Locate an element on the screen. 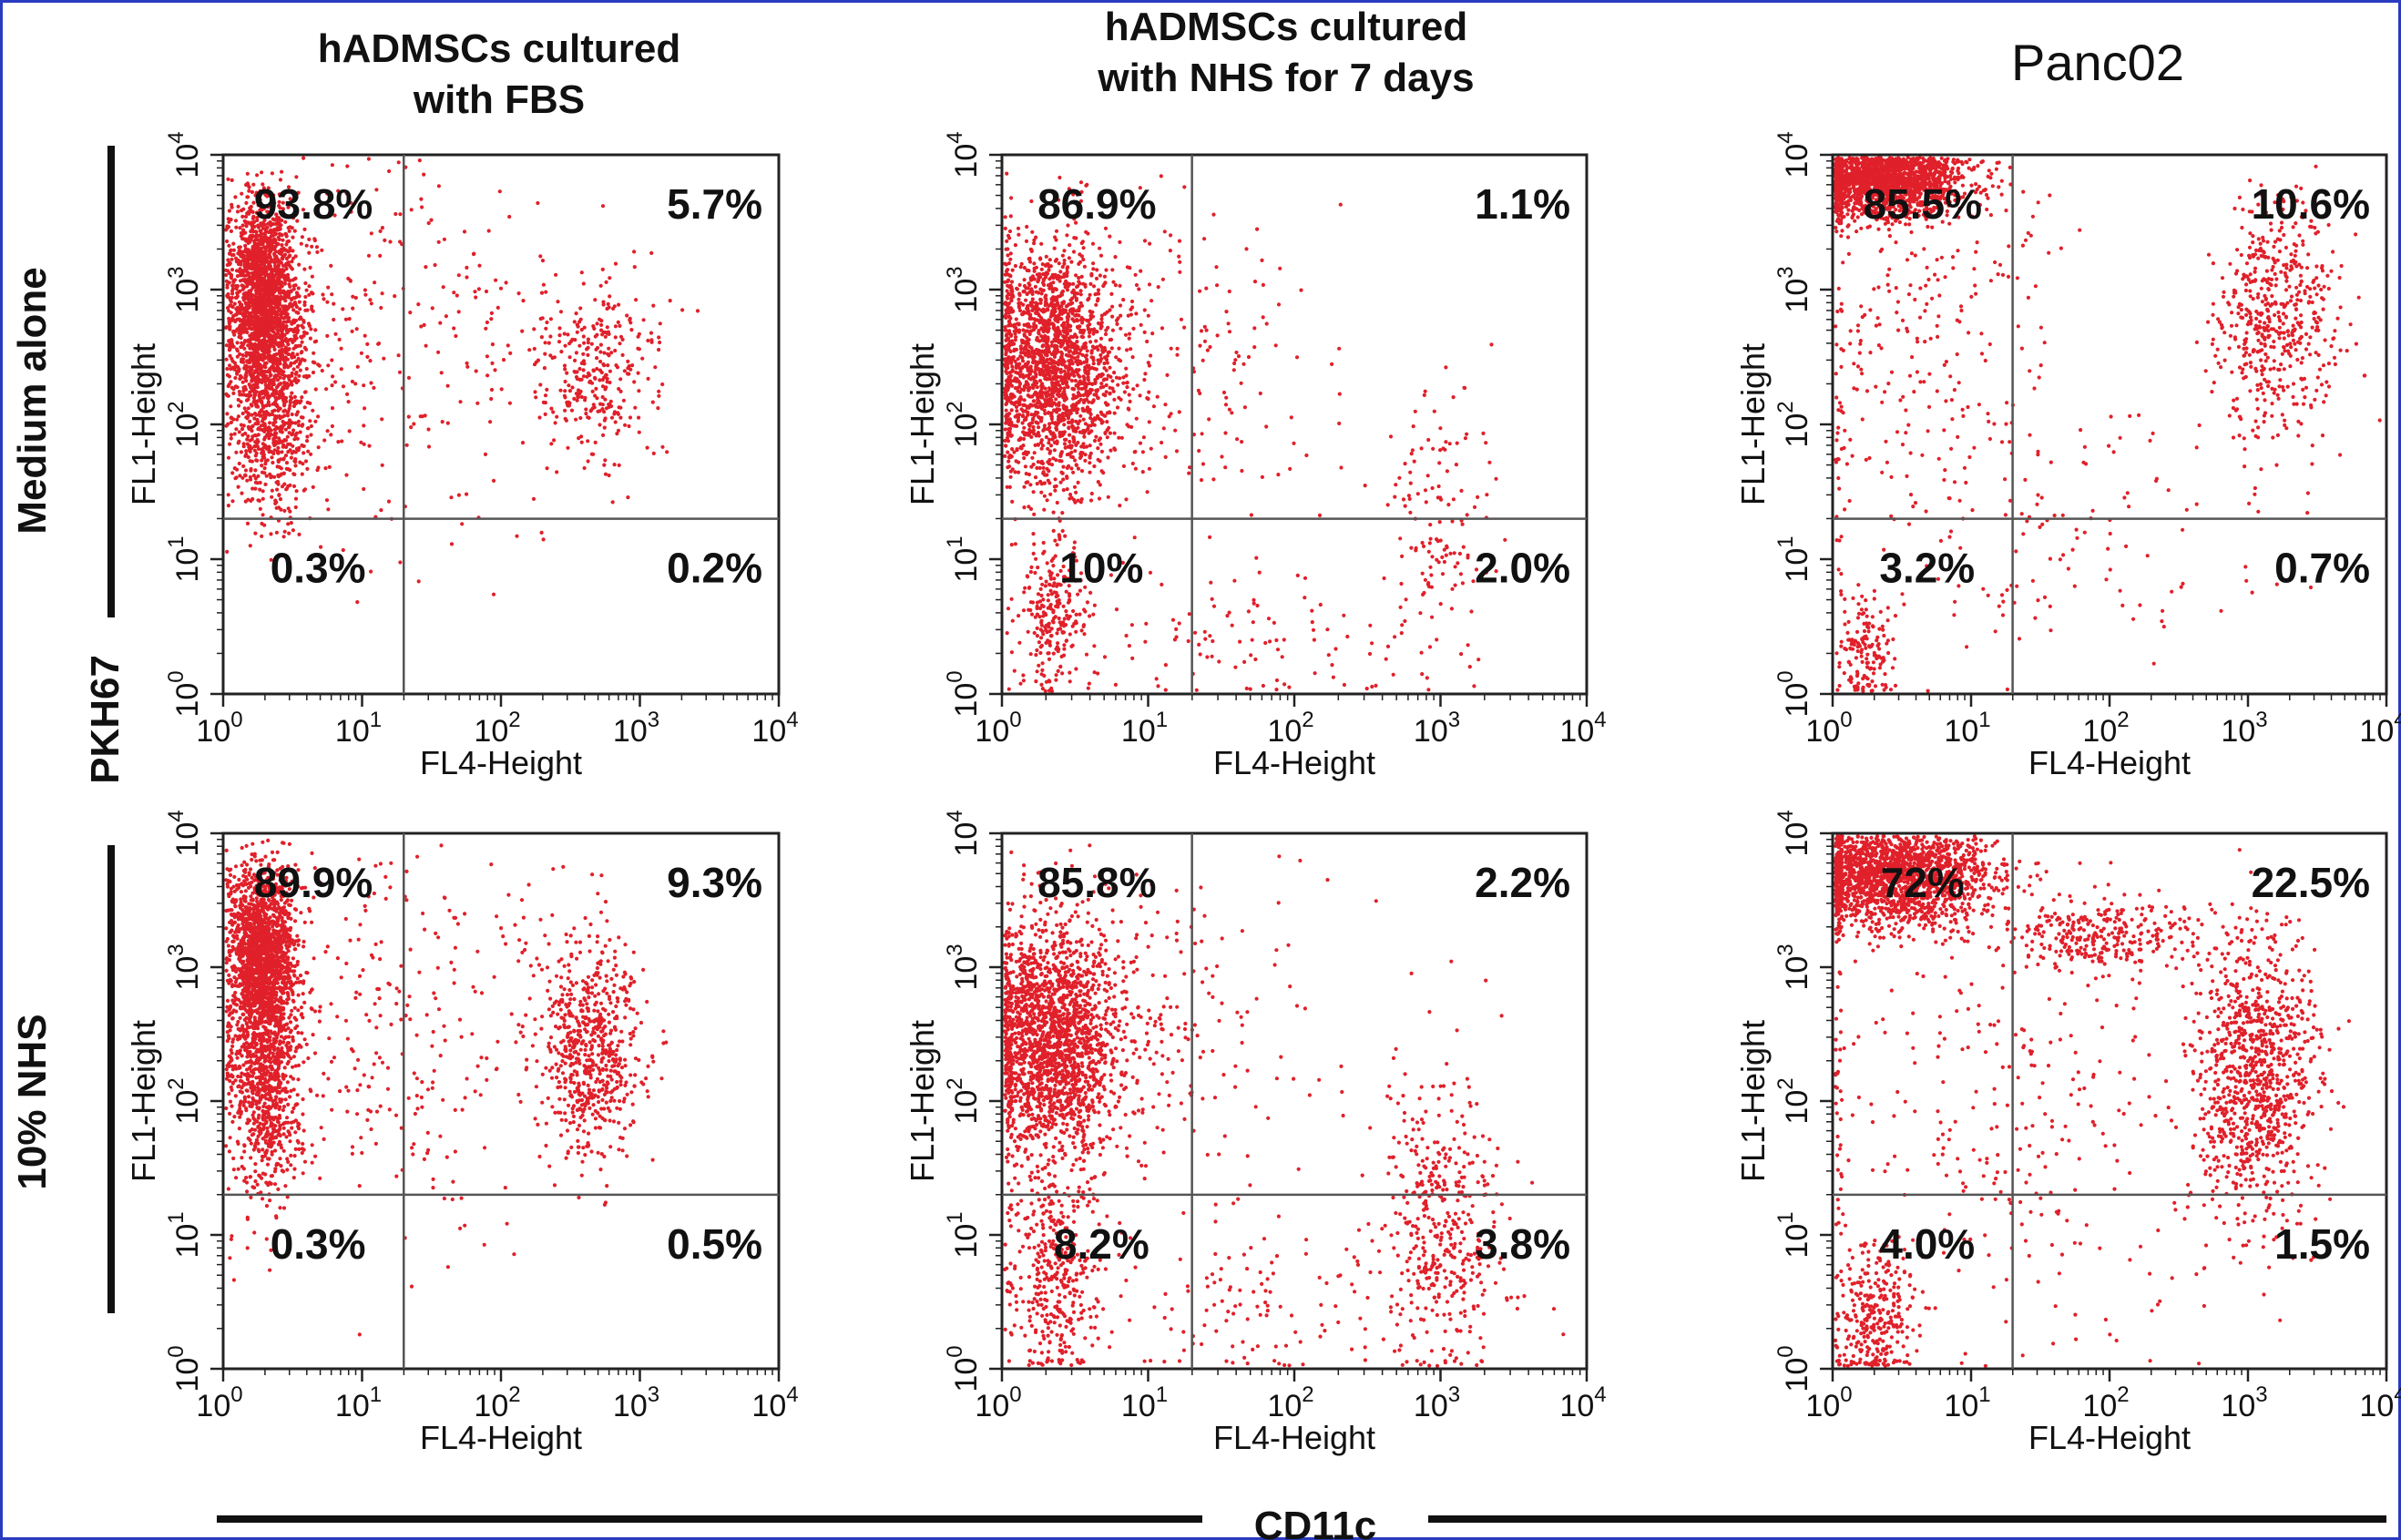 Image resolution: width=2401 pixels, height=1540 pixels. quadrant-percentage-upper-right: 5.7% is located at coordinates (714, 204).